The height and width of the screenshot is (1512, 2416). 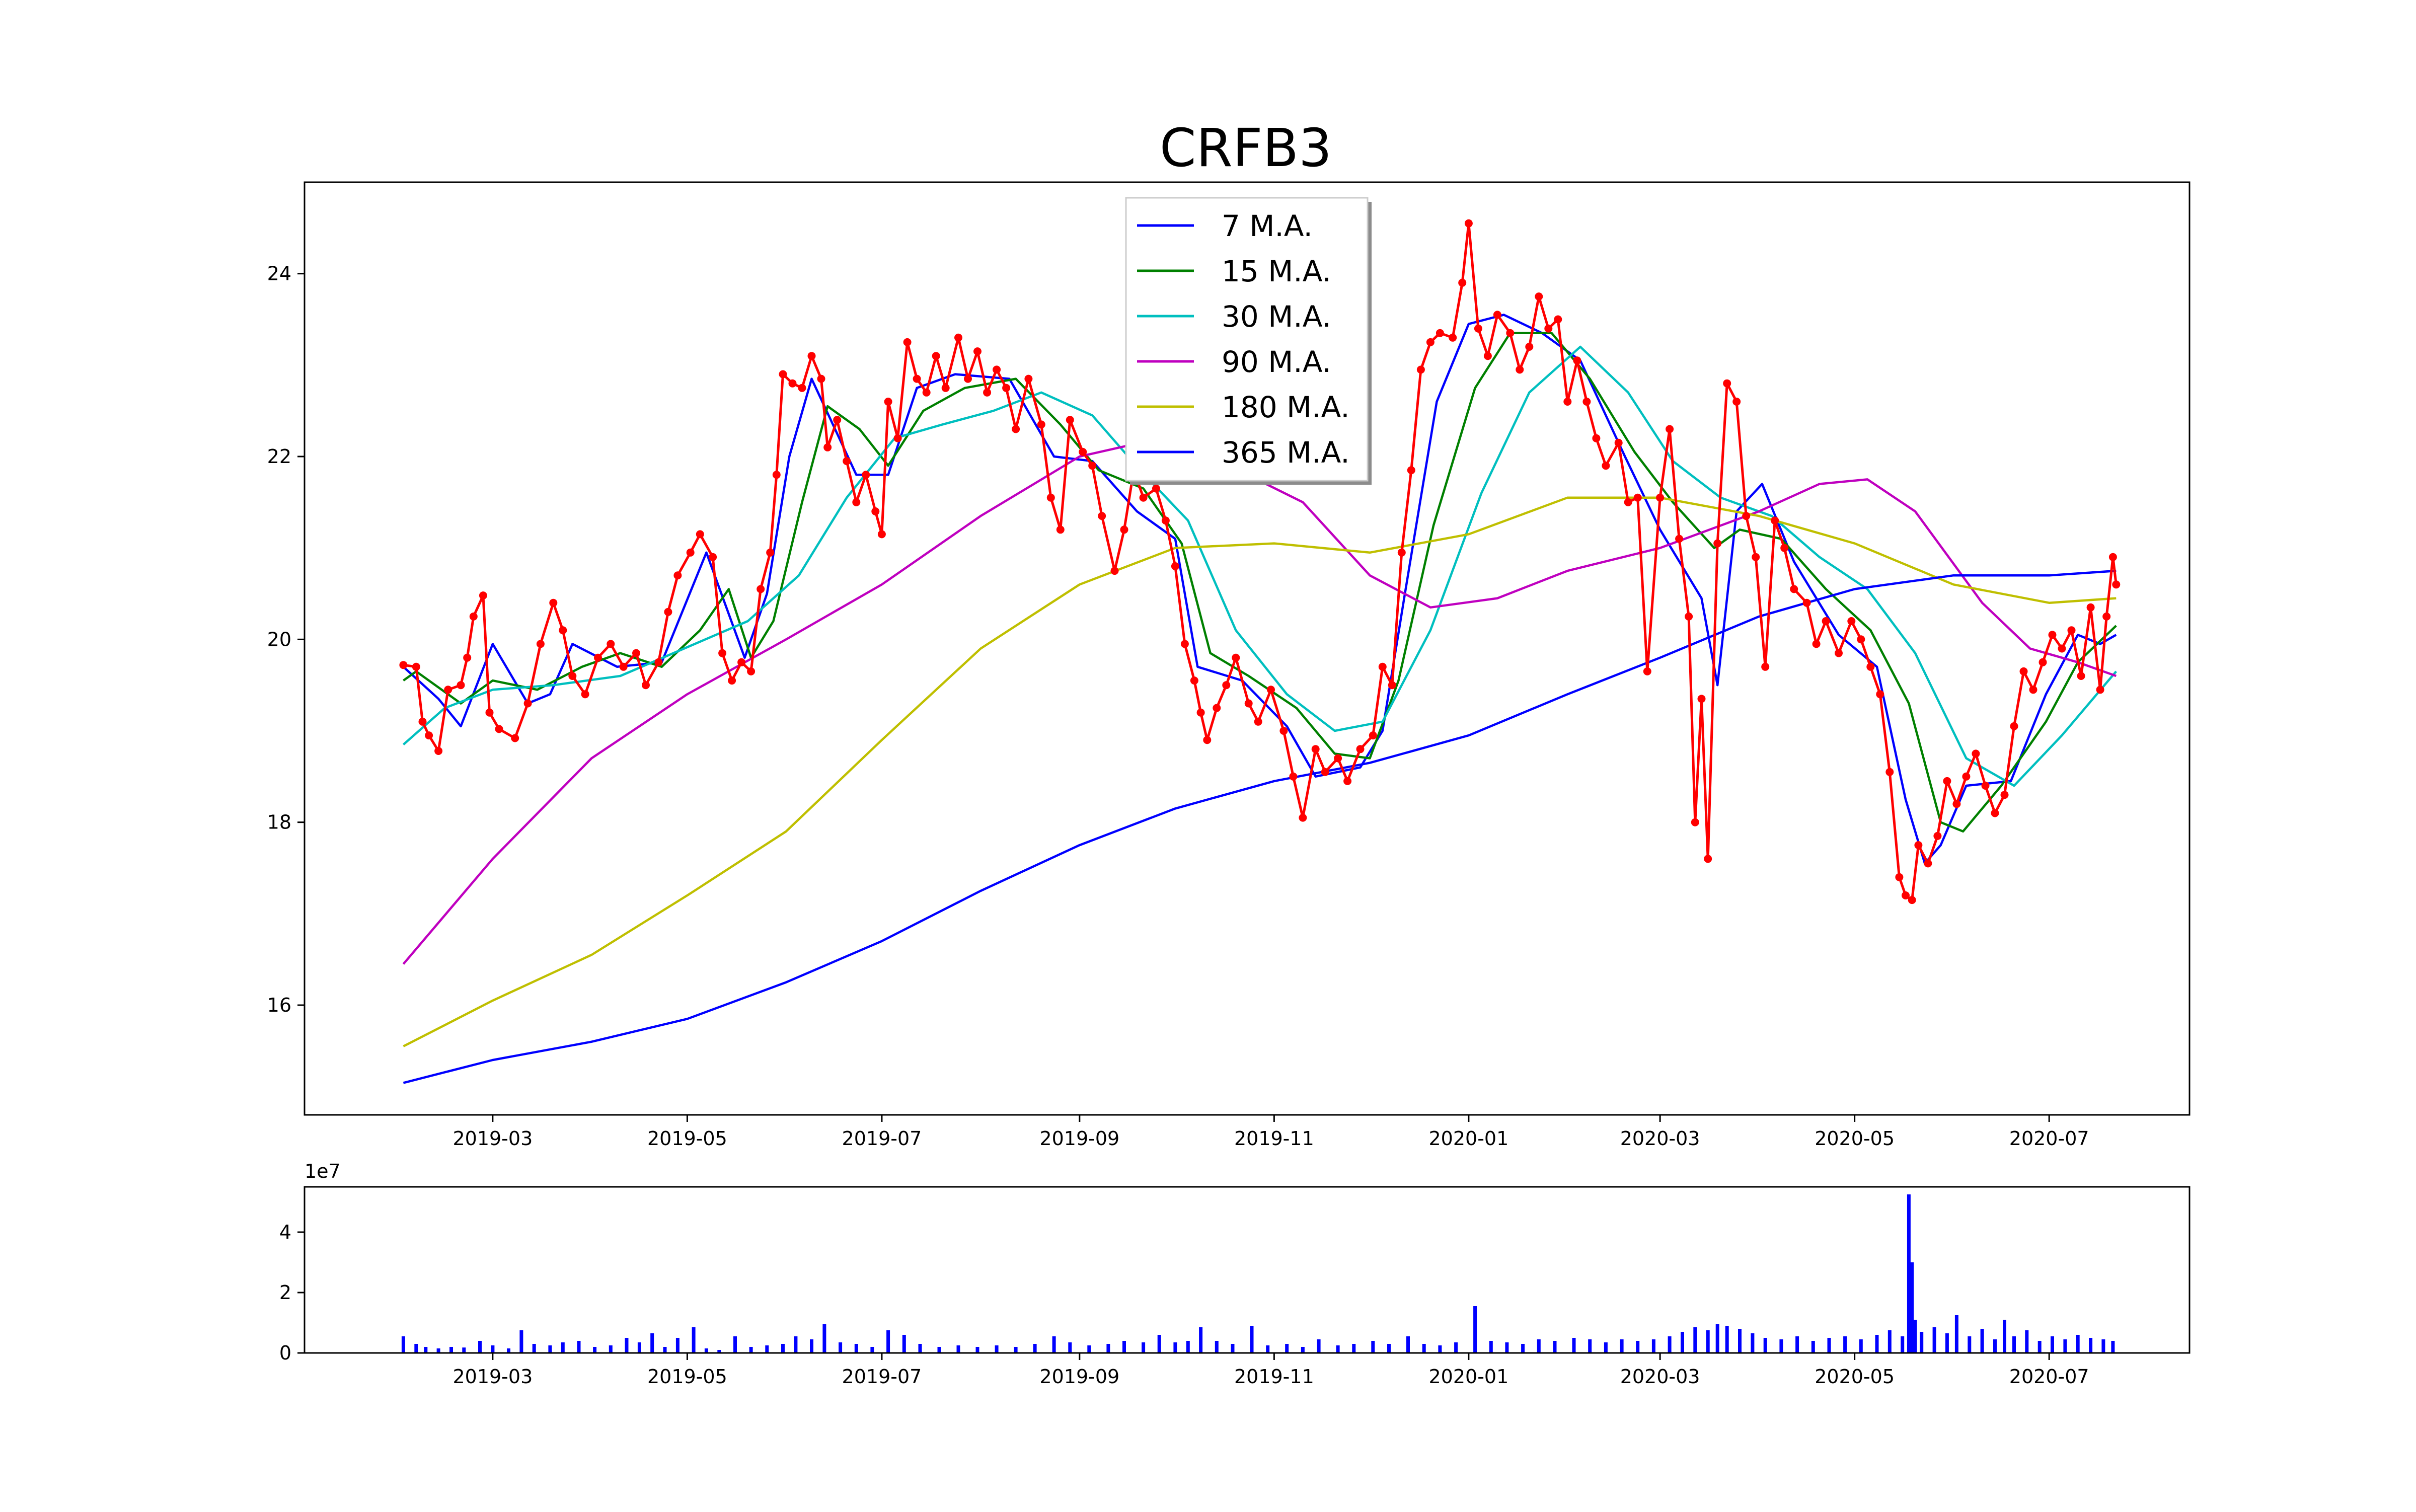 I want to click on legend-label: 180 M.A., so click(x=1286, y=407).